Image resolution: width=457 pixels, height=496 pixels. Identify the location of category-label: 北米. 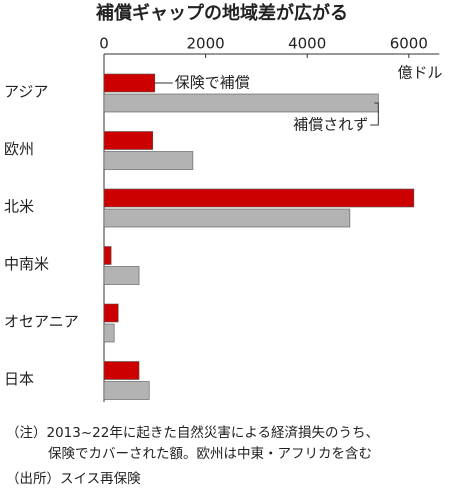
(19, 207).